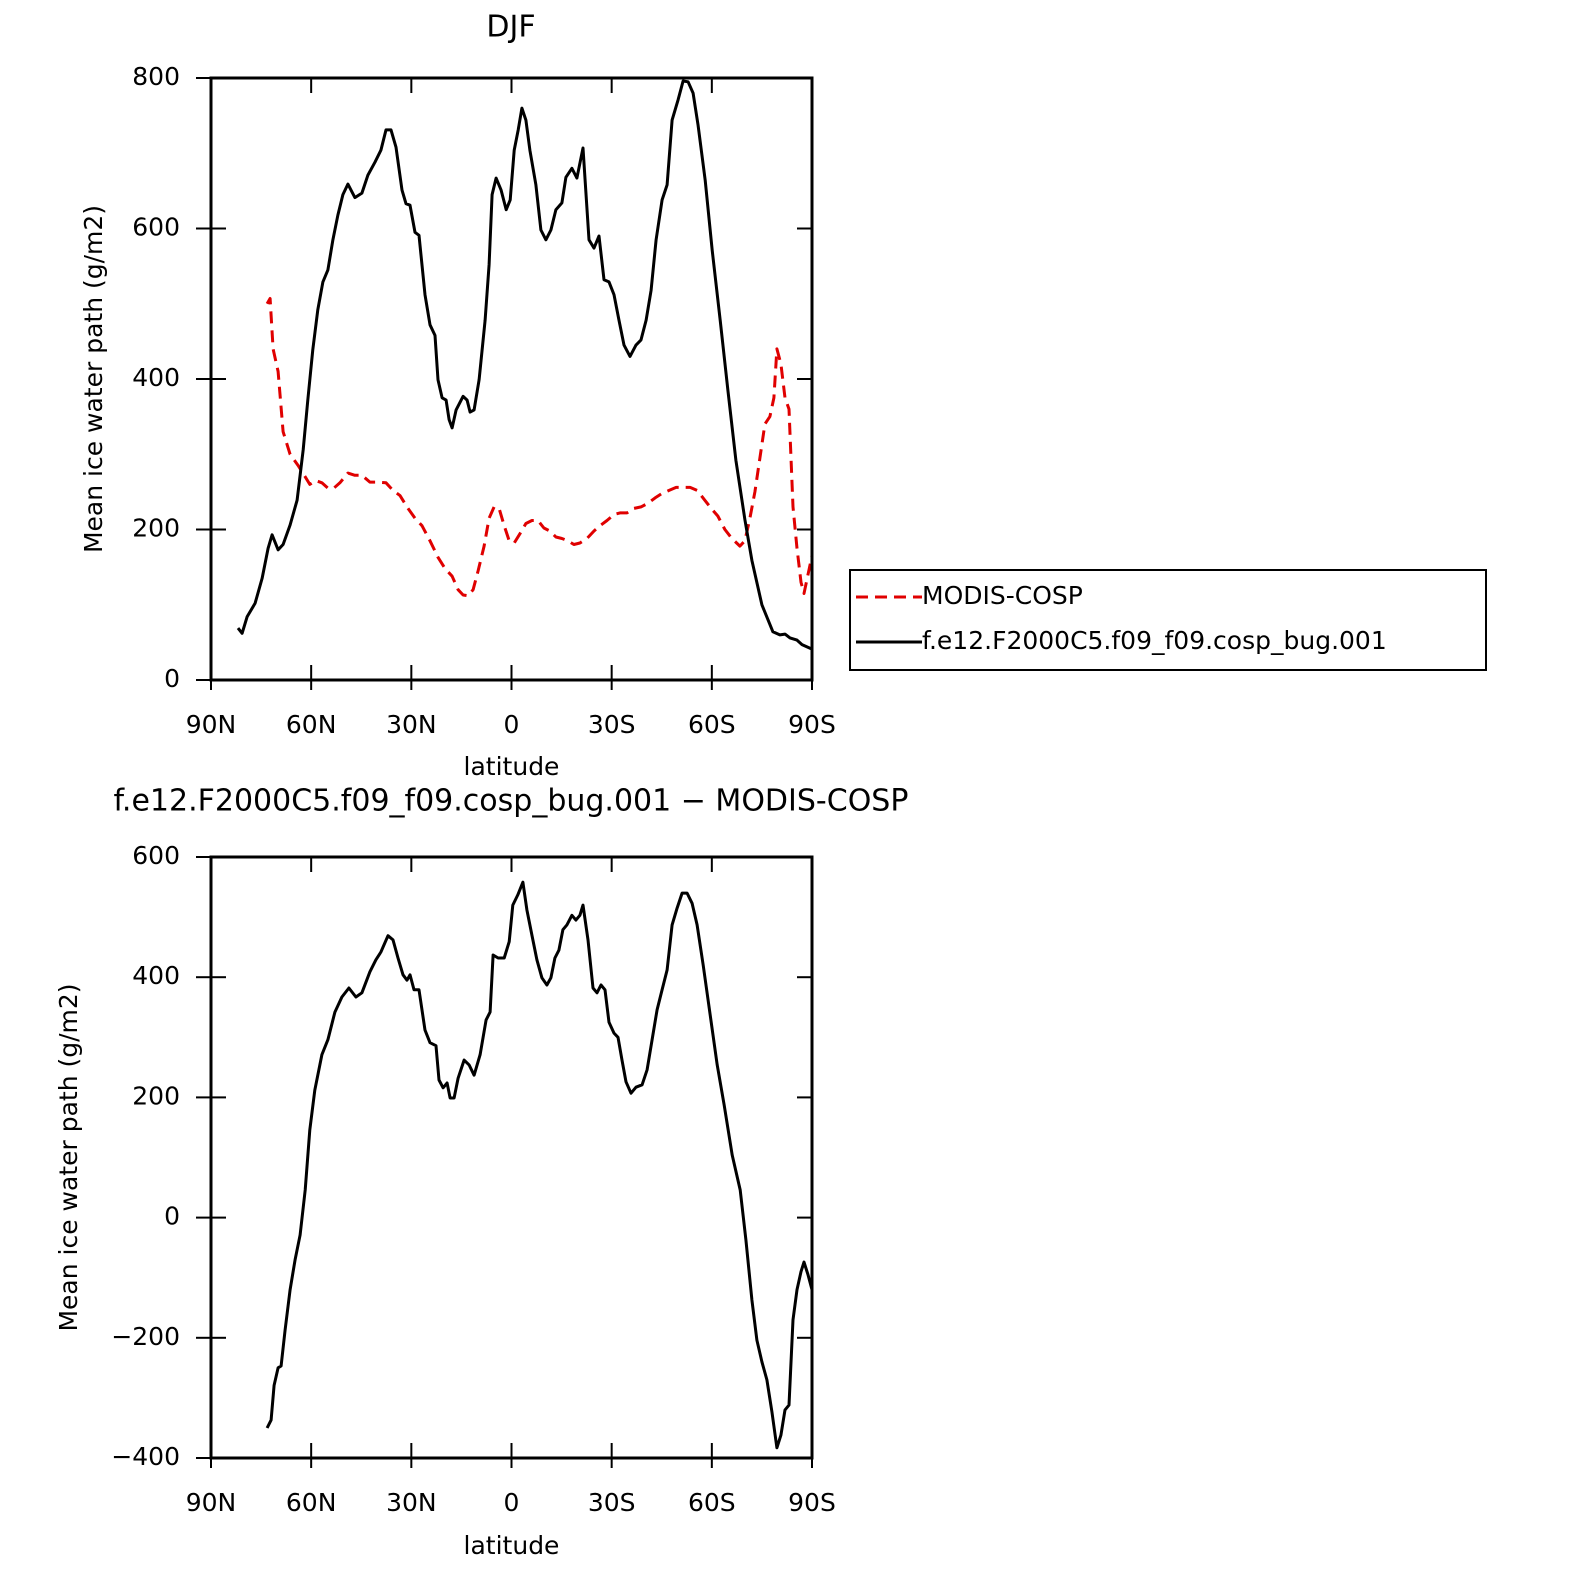 This screenshot has height=1585, width=1583. I want to click on y-tick-label: −400, so click(145, 1456).